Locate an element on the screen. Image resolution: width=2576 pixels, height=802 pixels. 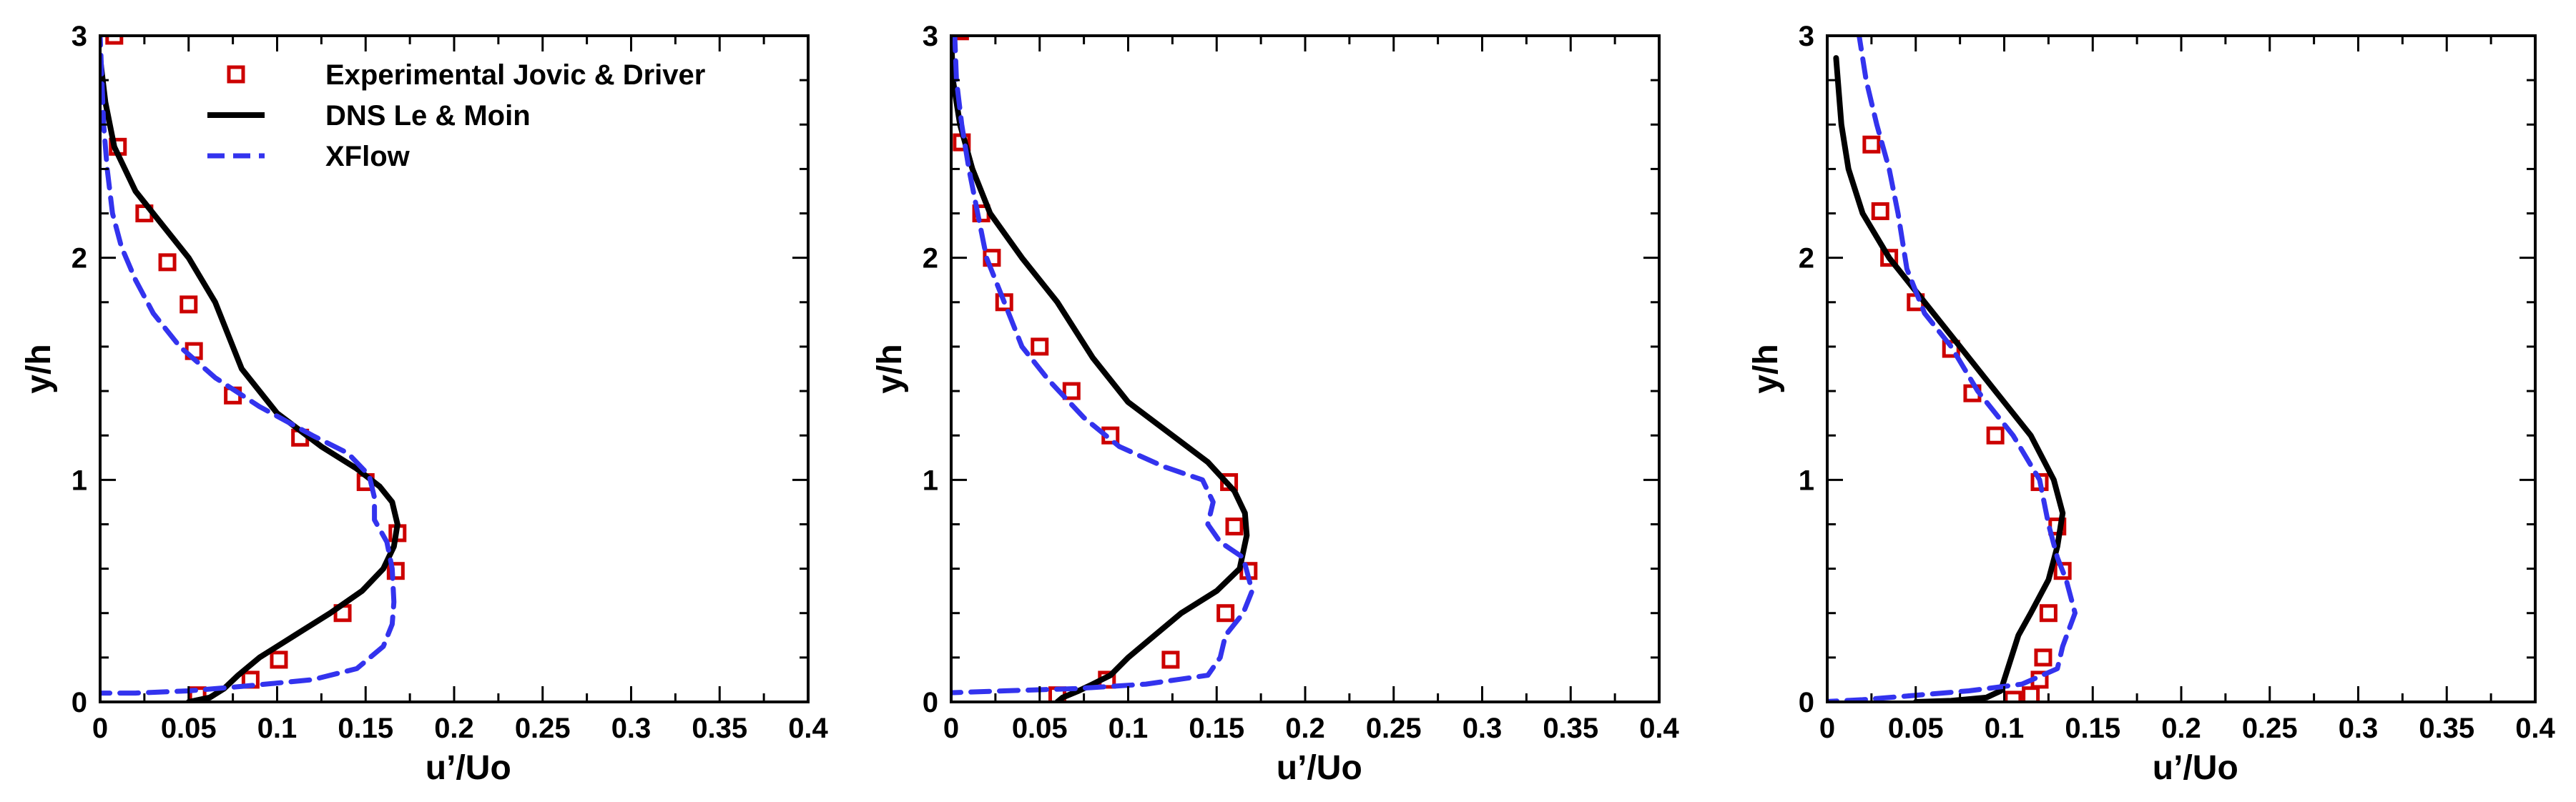
legend-item-dns: DNS Le & Moin is located at coordinates (369, 116).